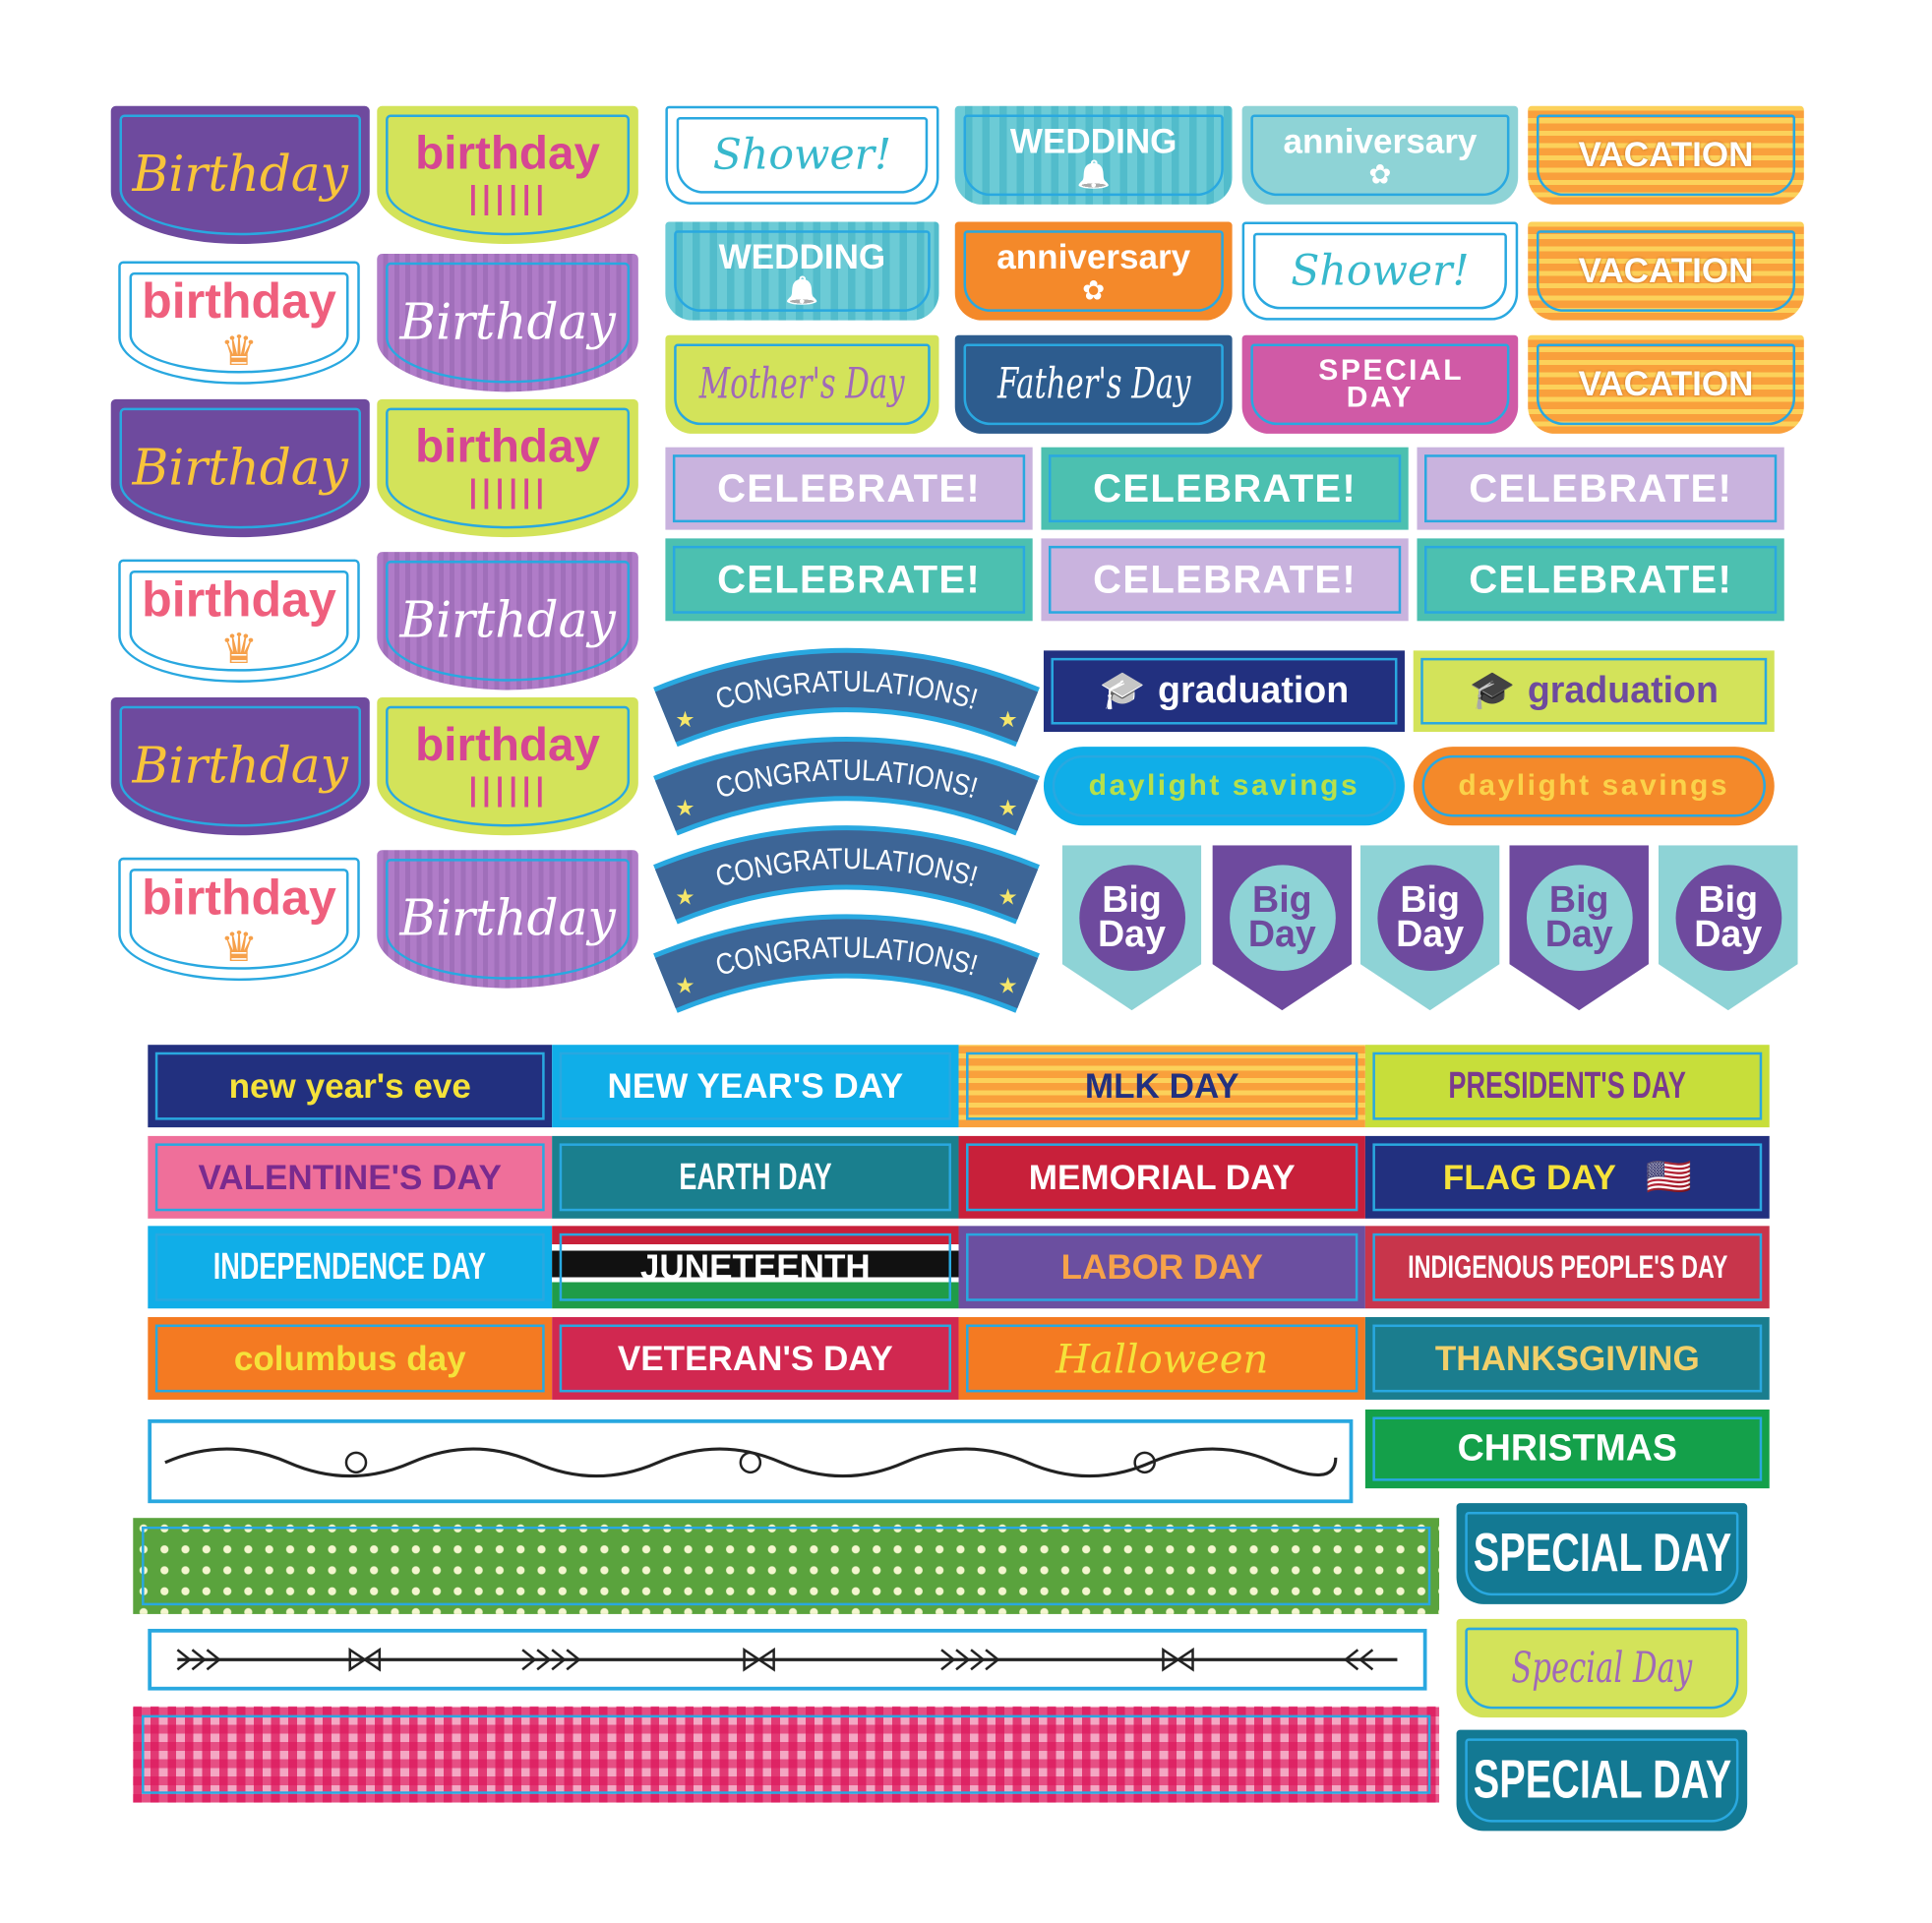  I want to click on christmas-sticker: CHRISTMAS, so click(1567, 1449).